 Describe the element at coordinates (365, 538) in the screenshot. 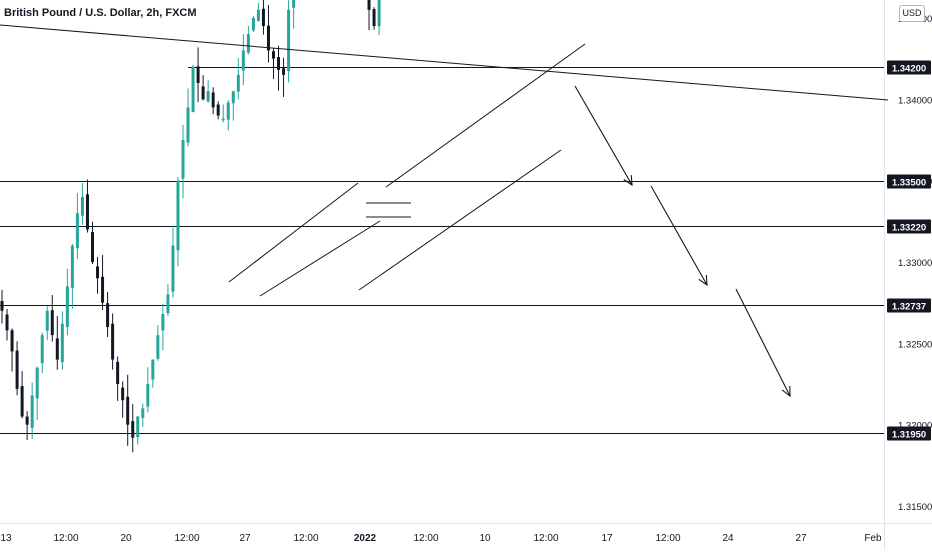

I see `time-tick-label: 2022` at that location.